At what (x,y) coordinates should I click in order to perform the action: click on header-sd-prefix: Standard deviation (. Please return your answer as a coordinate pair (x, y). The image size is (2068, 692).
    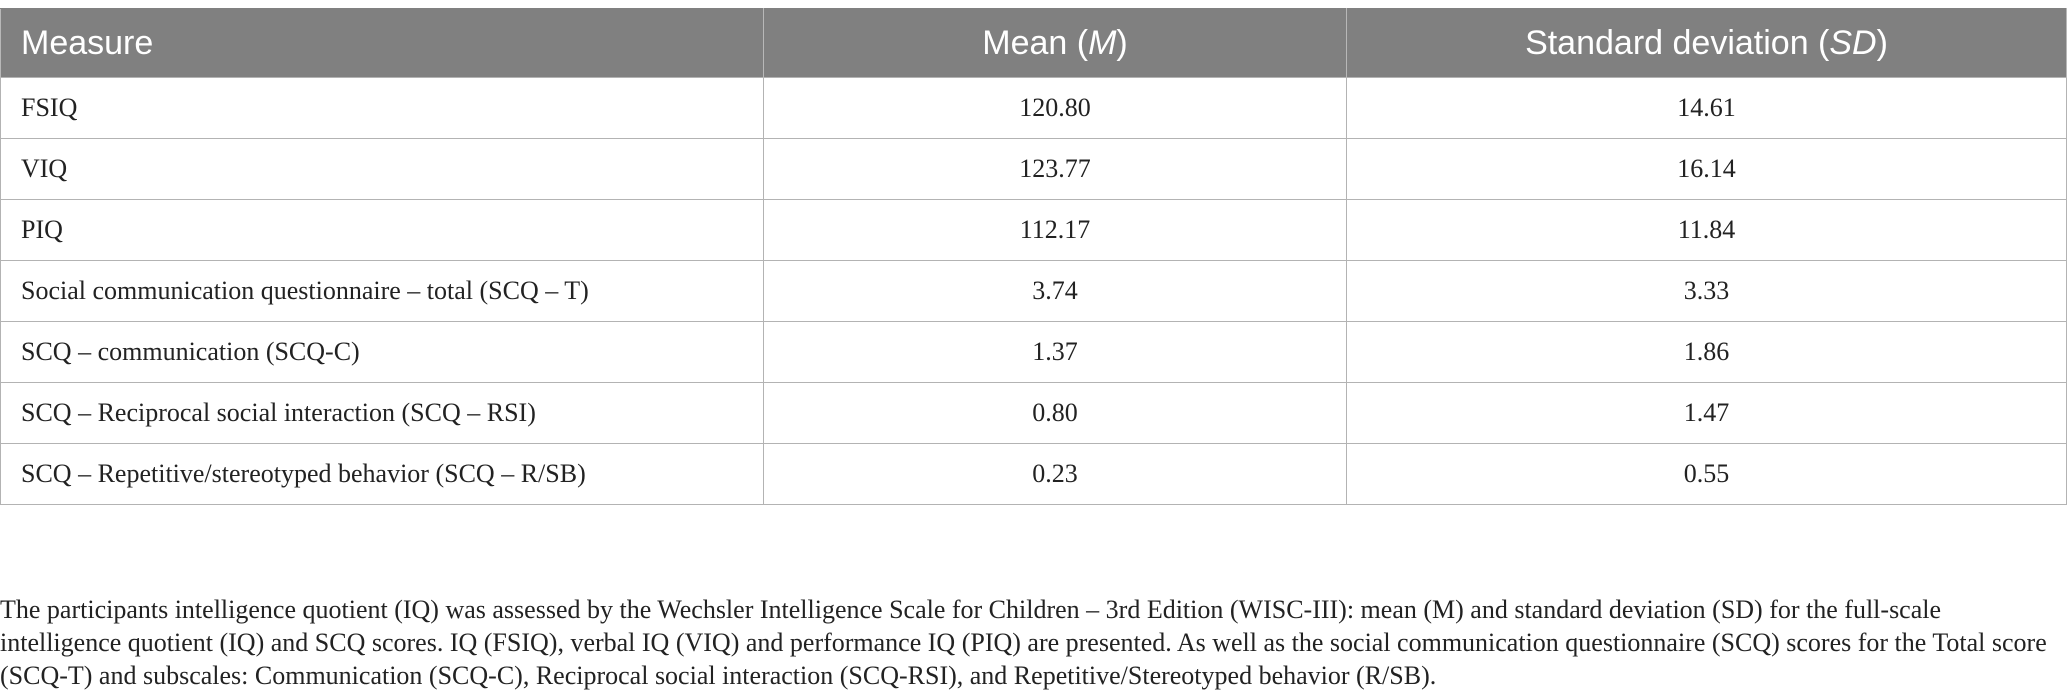
    Looking at the image, I should click on (1677, 42).